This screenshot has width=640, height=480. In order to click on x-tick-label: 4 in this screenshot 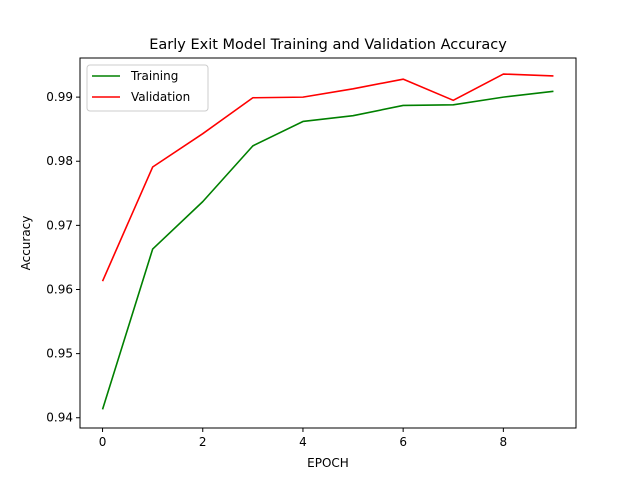, I will do `click(303, 442)`.